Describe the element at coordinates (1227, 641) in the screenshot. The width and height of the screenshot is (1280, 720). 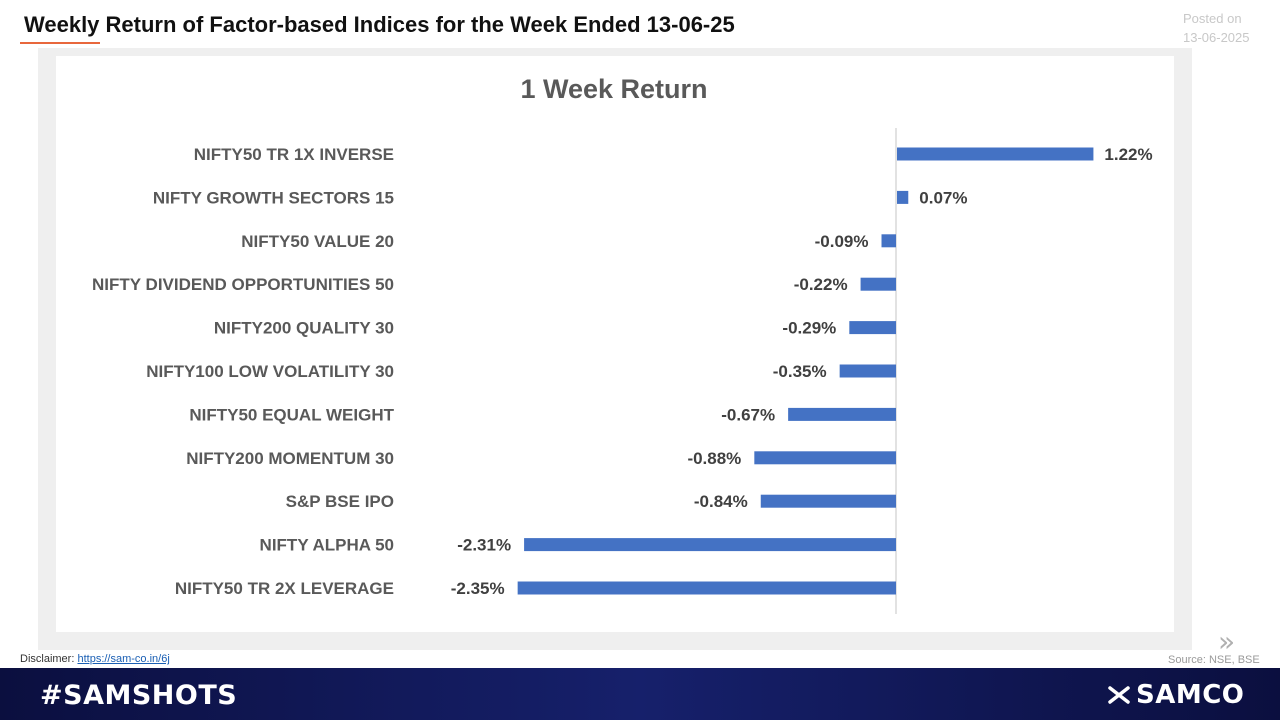
I see `next-arrows-icon: »` at that location.